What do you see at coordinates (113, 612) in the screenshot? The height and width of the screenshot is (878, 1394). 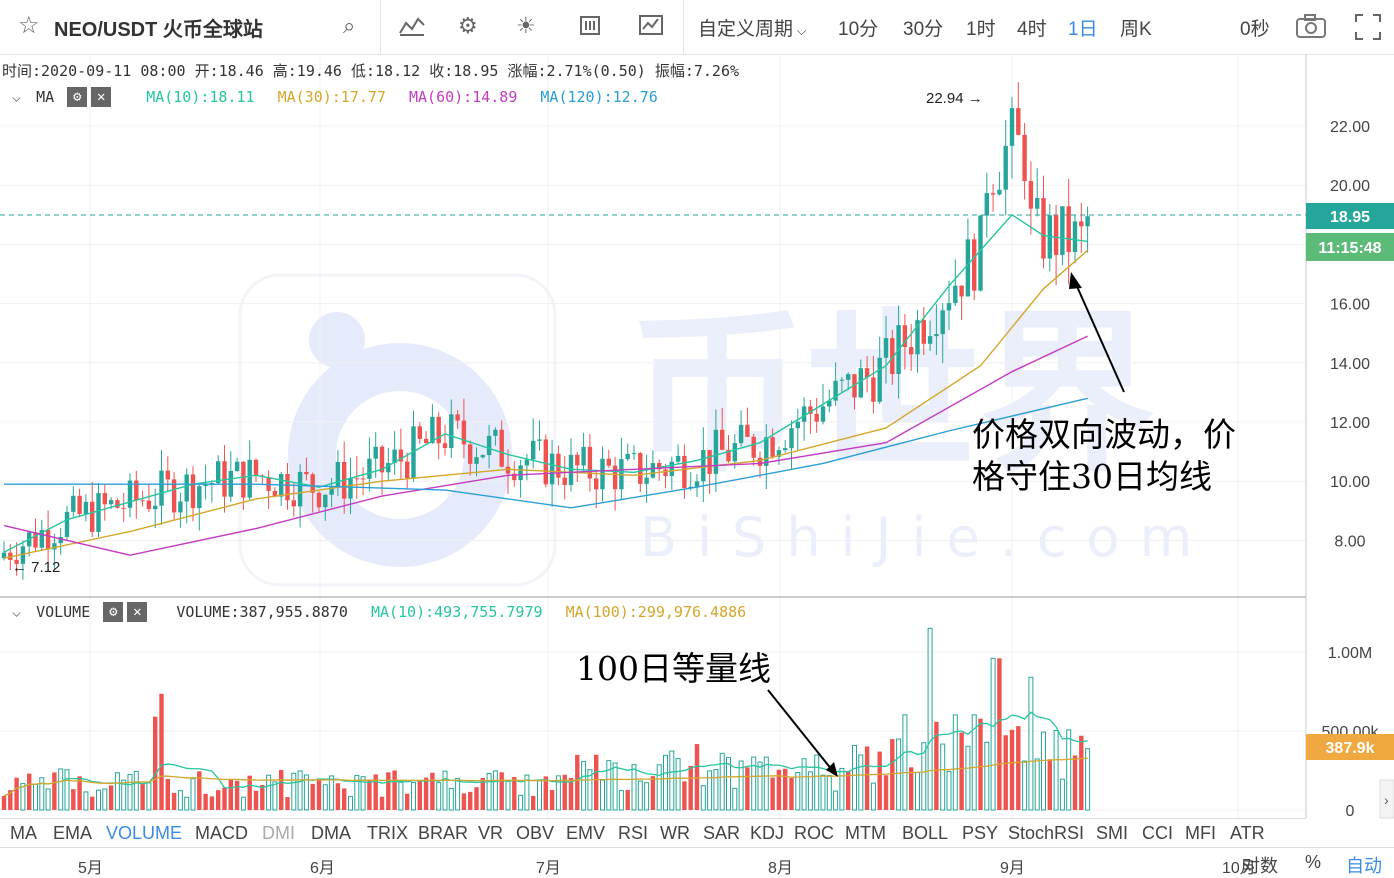 I see `volume-settings-gear-icon: ⚙` at bounding box center [113, 612].